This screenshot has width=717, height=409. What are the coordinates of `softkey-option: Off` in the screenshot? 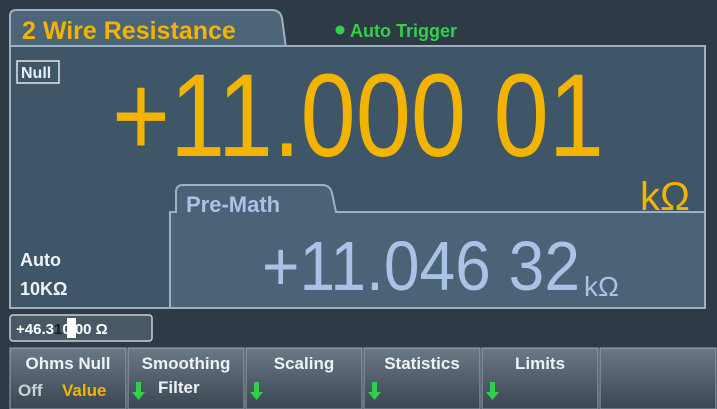 It's located at (30, 390).